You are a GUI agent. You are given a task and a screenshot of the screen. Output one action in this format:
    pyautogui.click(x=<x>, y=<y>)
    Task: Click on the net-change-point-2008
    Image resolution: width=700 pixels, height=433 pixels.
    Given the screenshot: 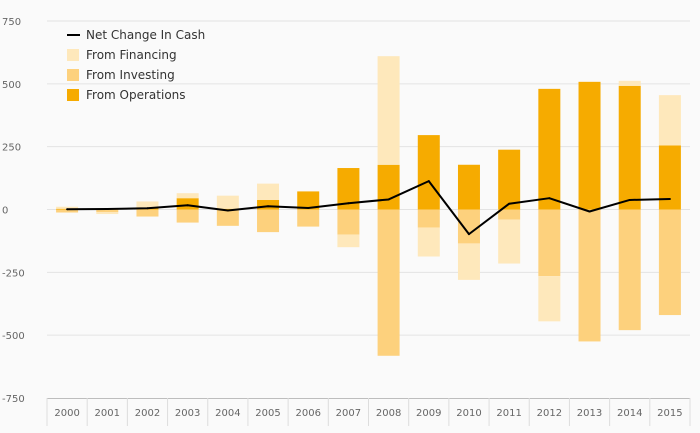 What is the action you would take?
    pyautogui.click(x=388, y=199)
    